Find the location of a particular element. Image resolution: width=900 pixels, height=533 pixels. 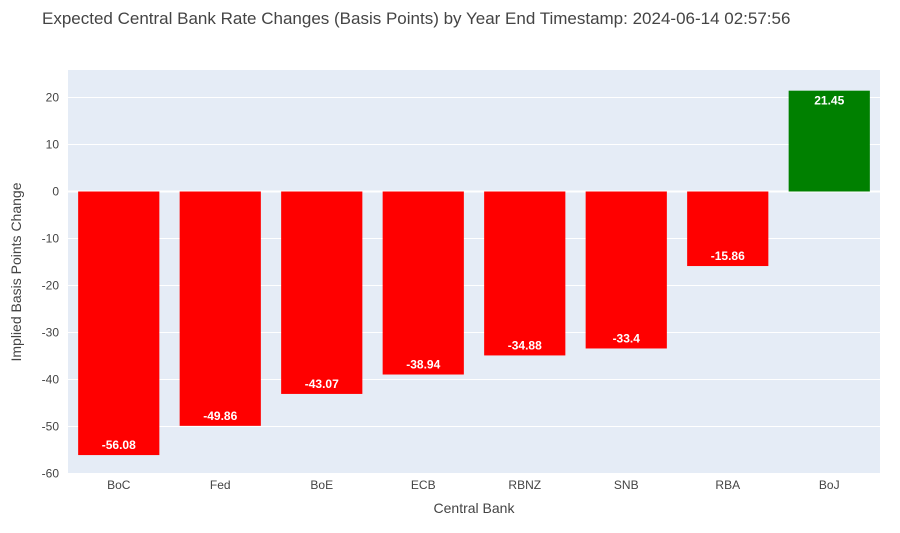

x-axis-ticks: BoC Fed BoE ECB RBNZ SNB RBA BoJ is located at coordinates (473, 485).